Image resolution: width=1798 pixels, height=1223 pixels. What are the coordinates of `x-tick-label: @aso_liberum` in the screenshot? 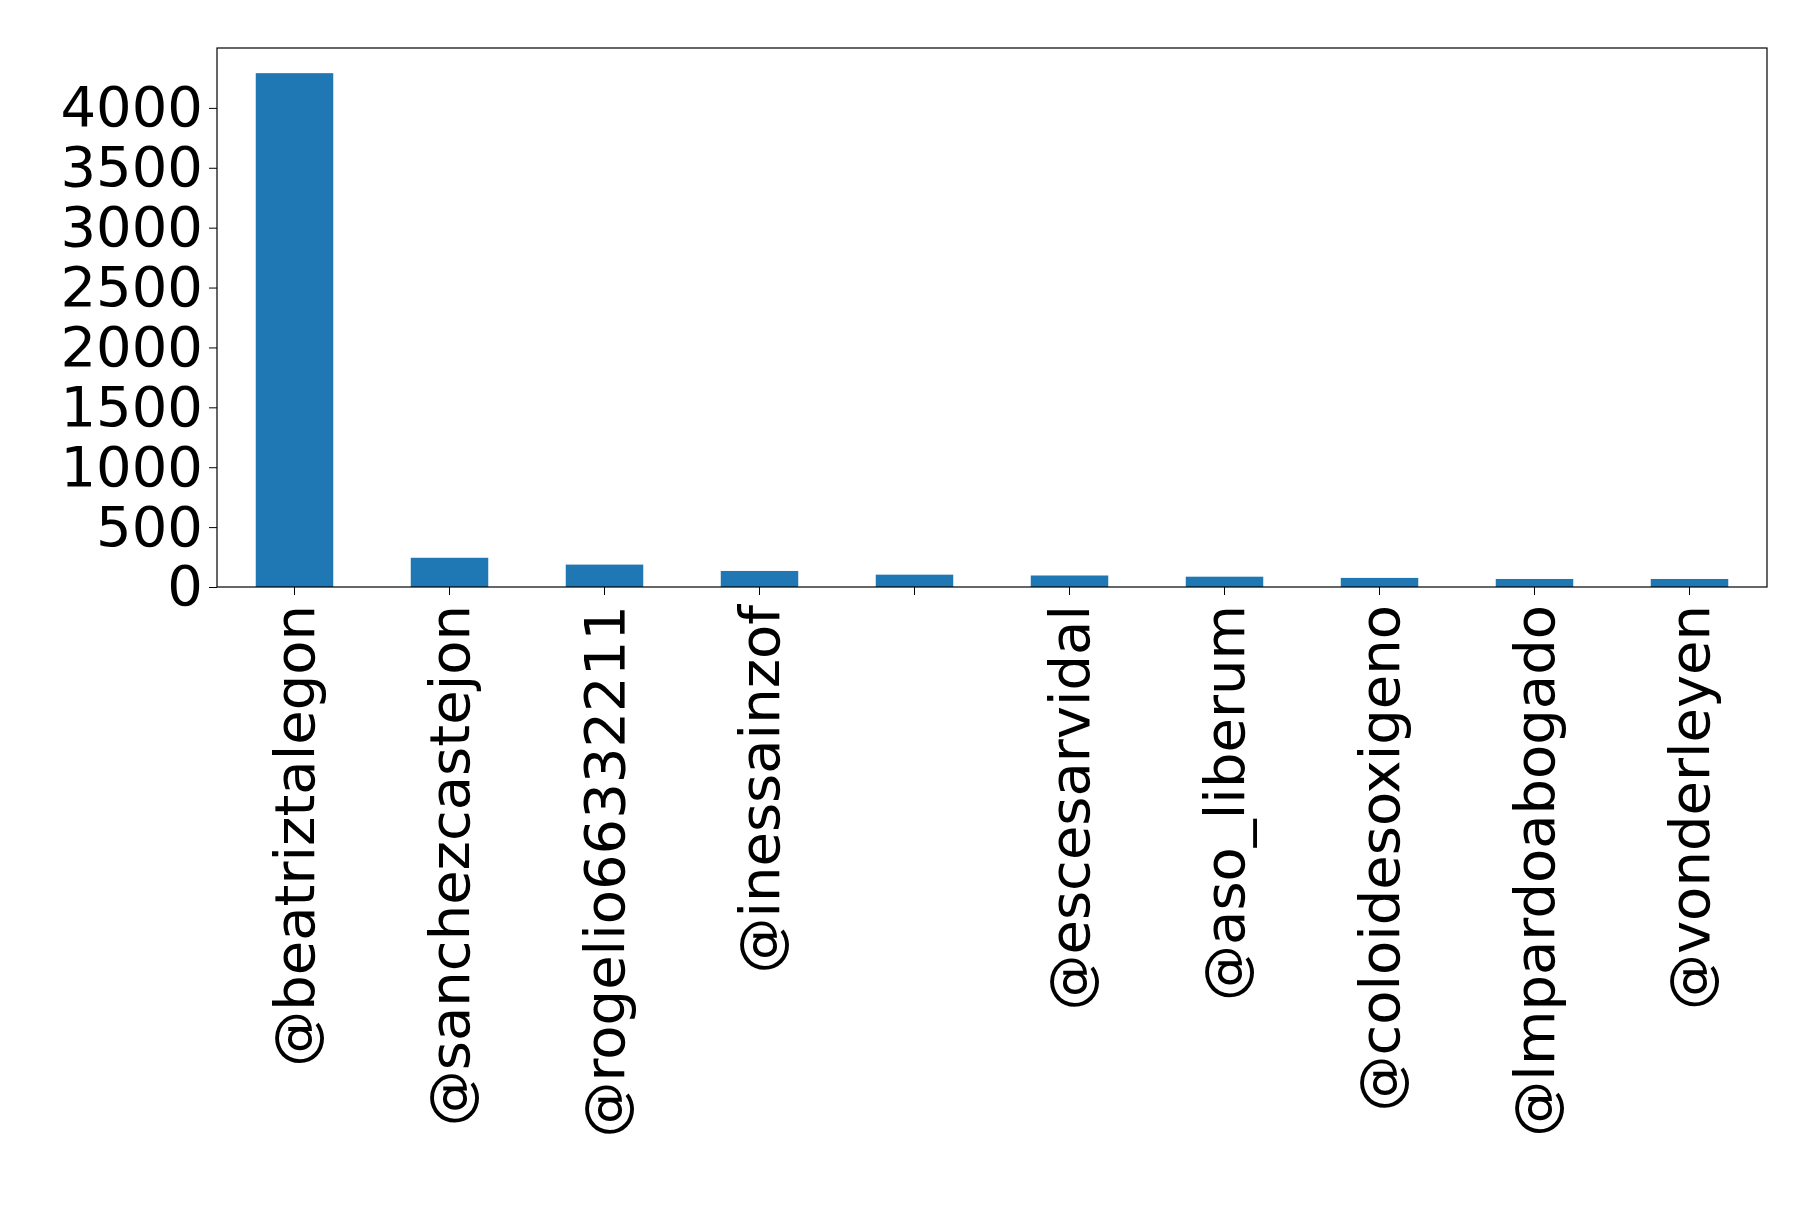 It's located at (1225, 803).